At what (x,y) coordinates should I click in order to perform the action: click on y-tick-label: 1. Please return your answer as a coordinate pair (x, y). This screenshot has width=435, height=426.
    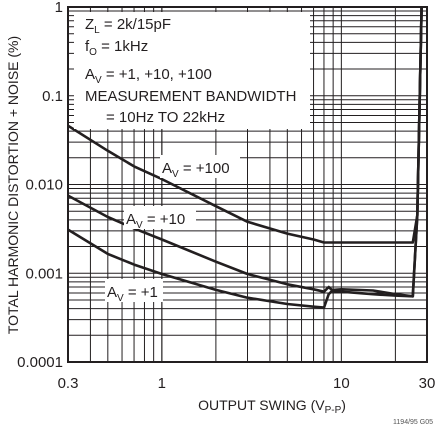
    Looking at the image, I should click on (59, 8).